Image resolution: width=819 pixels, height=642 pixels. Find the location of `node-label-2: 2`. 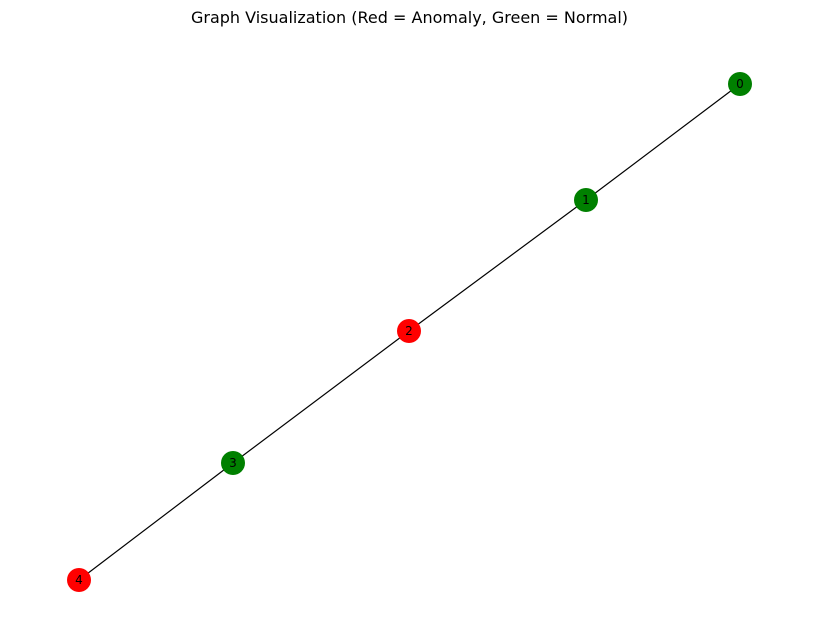

node-label-2: 2 is located at coordinates (409, 331).